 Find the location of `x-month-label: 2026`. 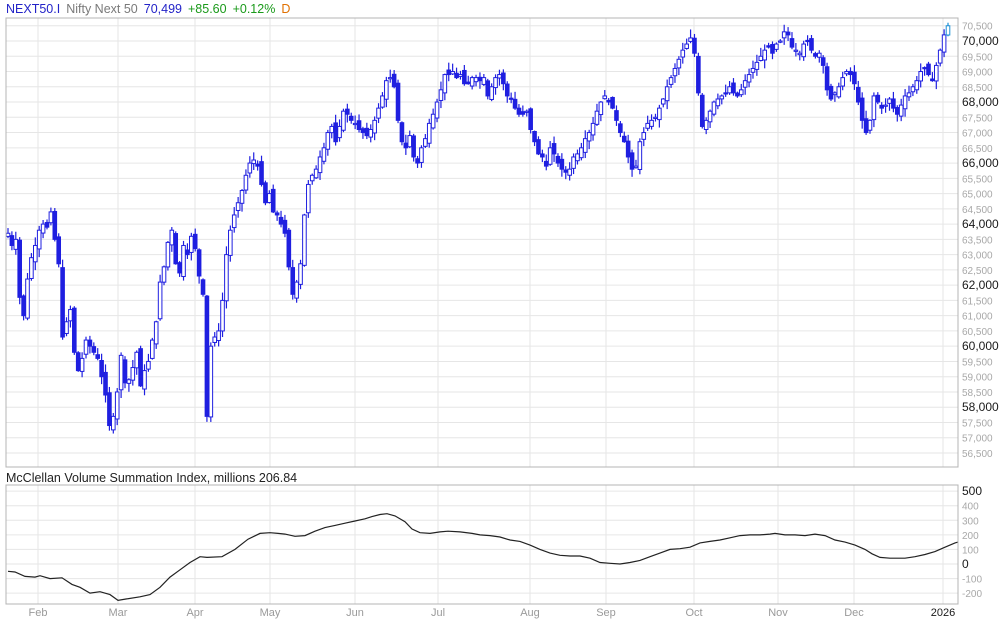

x-month-label: 2026 is located at coordinates (943, 613).